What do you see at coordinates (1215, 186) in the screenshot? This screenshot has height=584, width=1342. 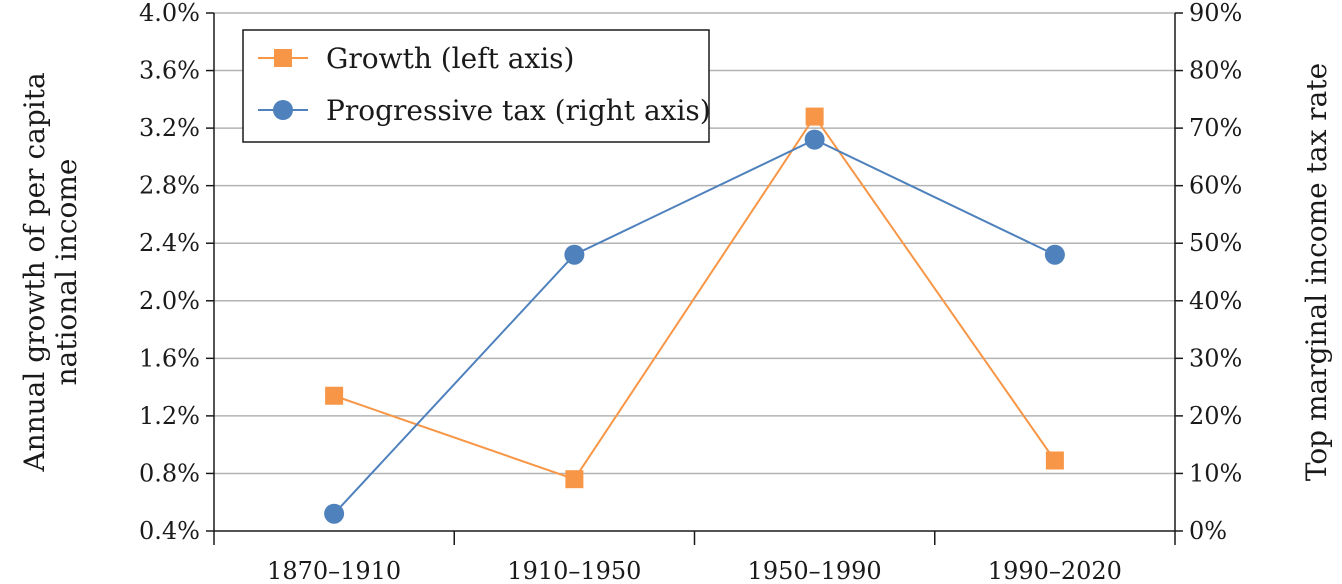 I see `right-tick-label: 60%` at bounding box center [1215, 186].